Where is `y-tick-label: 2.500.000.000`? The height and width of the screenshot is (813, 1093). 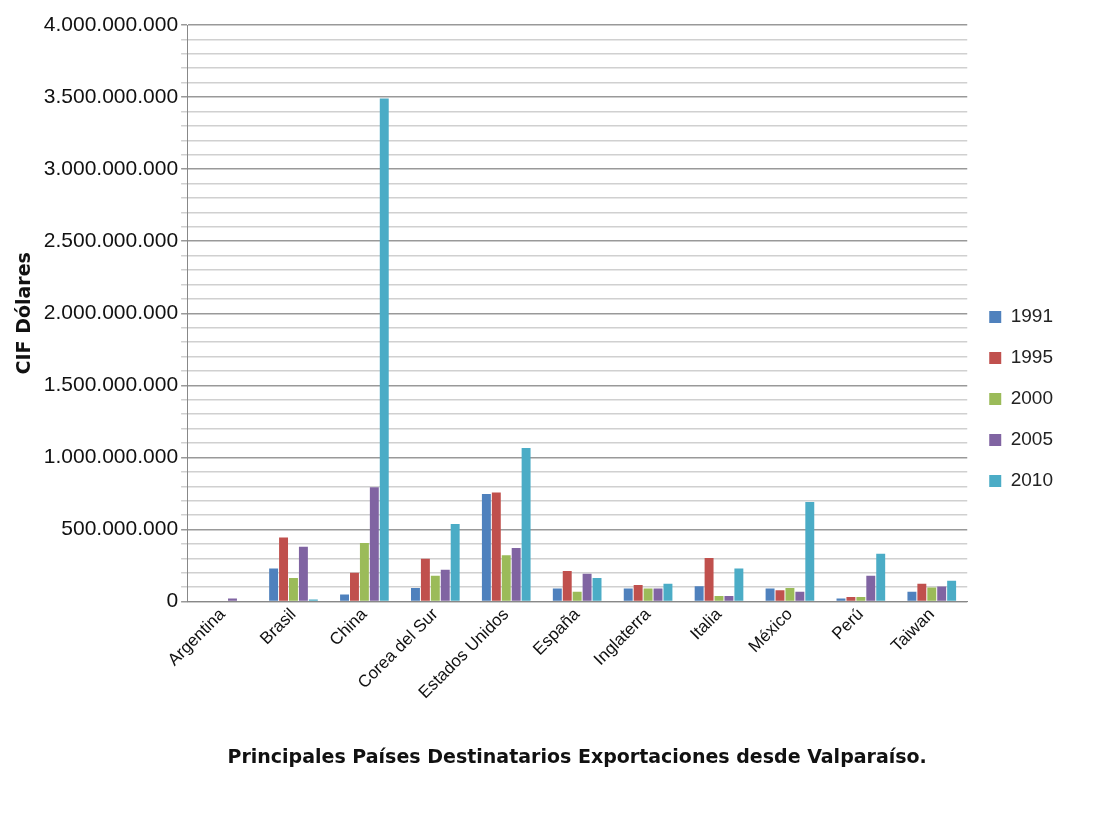
y-tick-label: 2.500.000.000 is located at coordinates (111, 240).